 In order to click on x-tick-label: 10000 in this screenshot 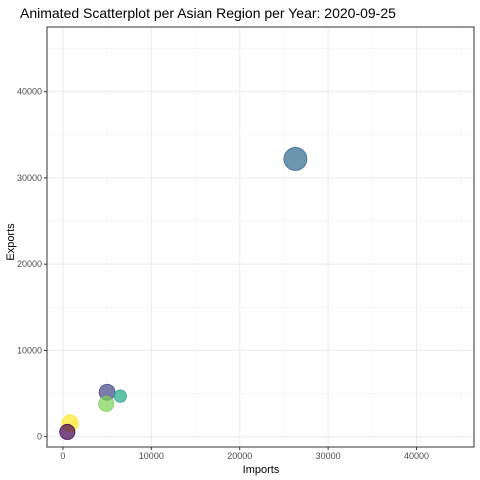, I will do `click(151, 456)`.